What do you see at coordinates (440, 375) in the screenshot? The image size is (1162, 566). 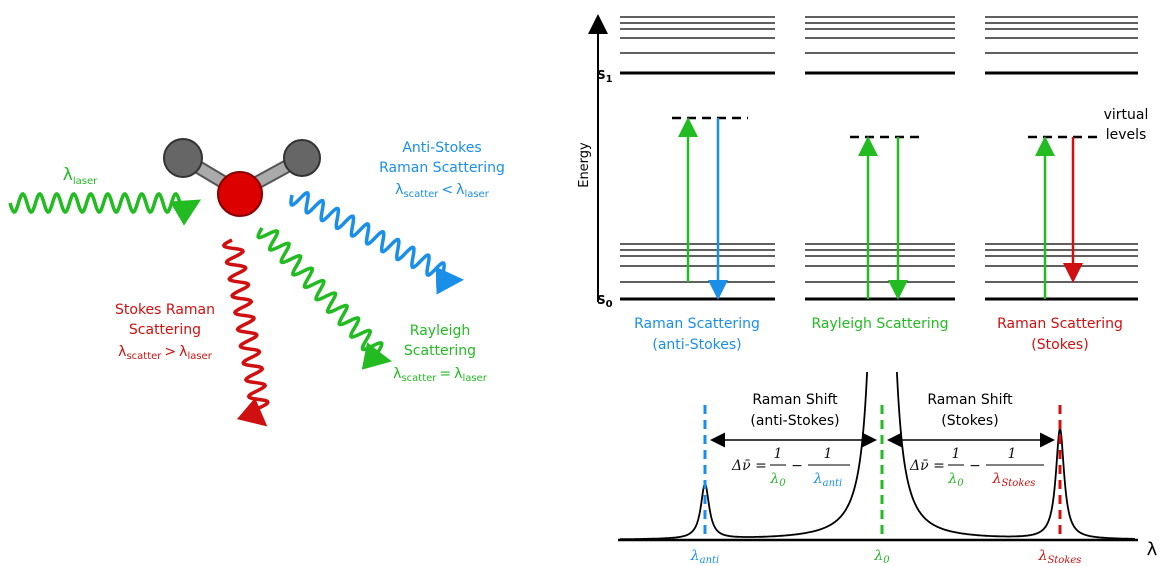 I see `rayleigh-relation: λscatter = λlaser` at bounding box center [440, 375].